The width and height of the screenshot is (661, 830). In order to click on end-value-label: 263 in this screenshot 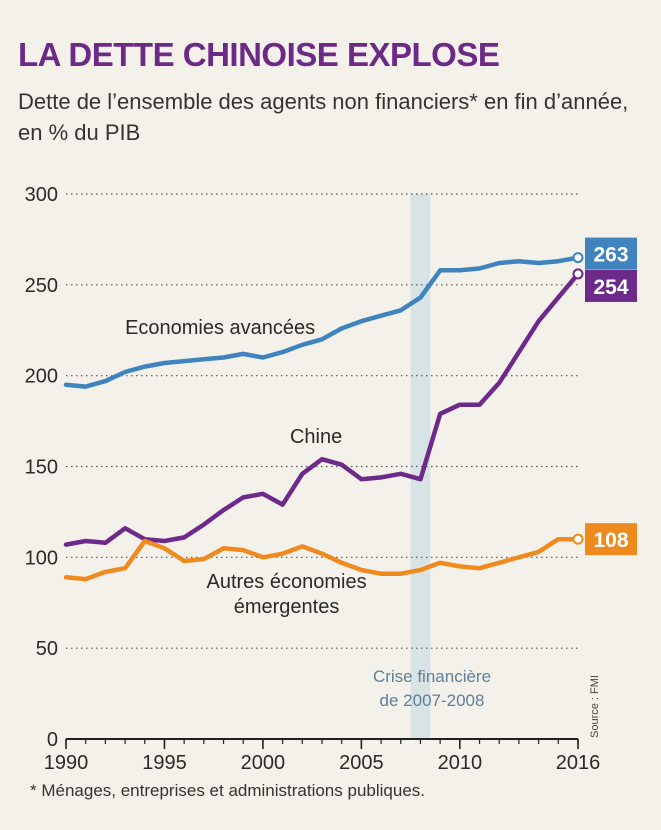, I will do `click(610, 255)`.